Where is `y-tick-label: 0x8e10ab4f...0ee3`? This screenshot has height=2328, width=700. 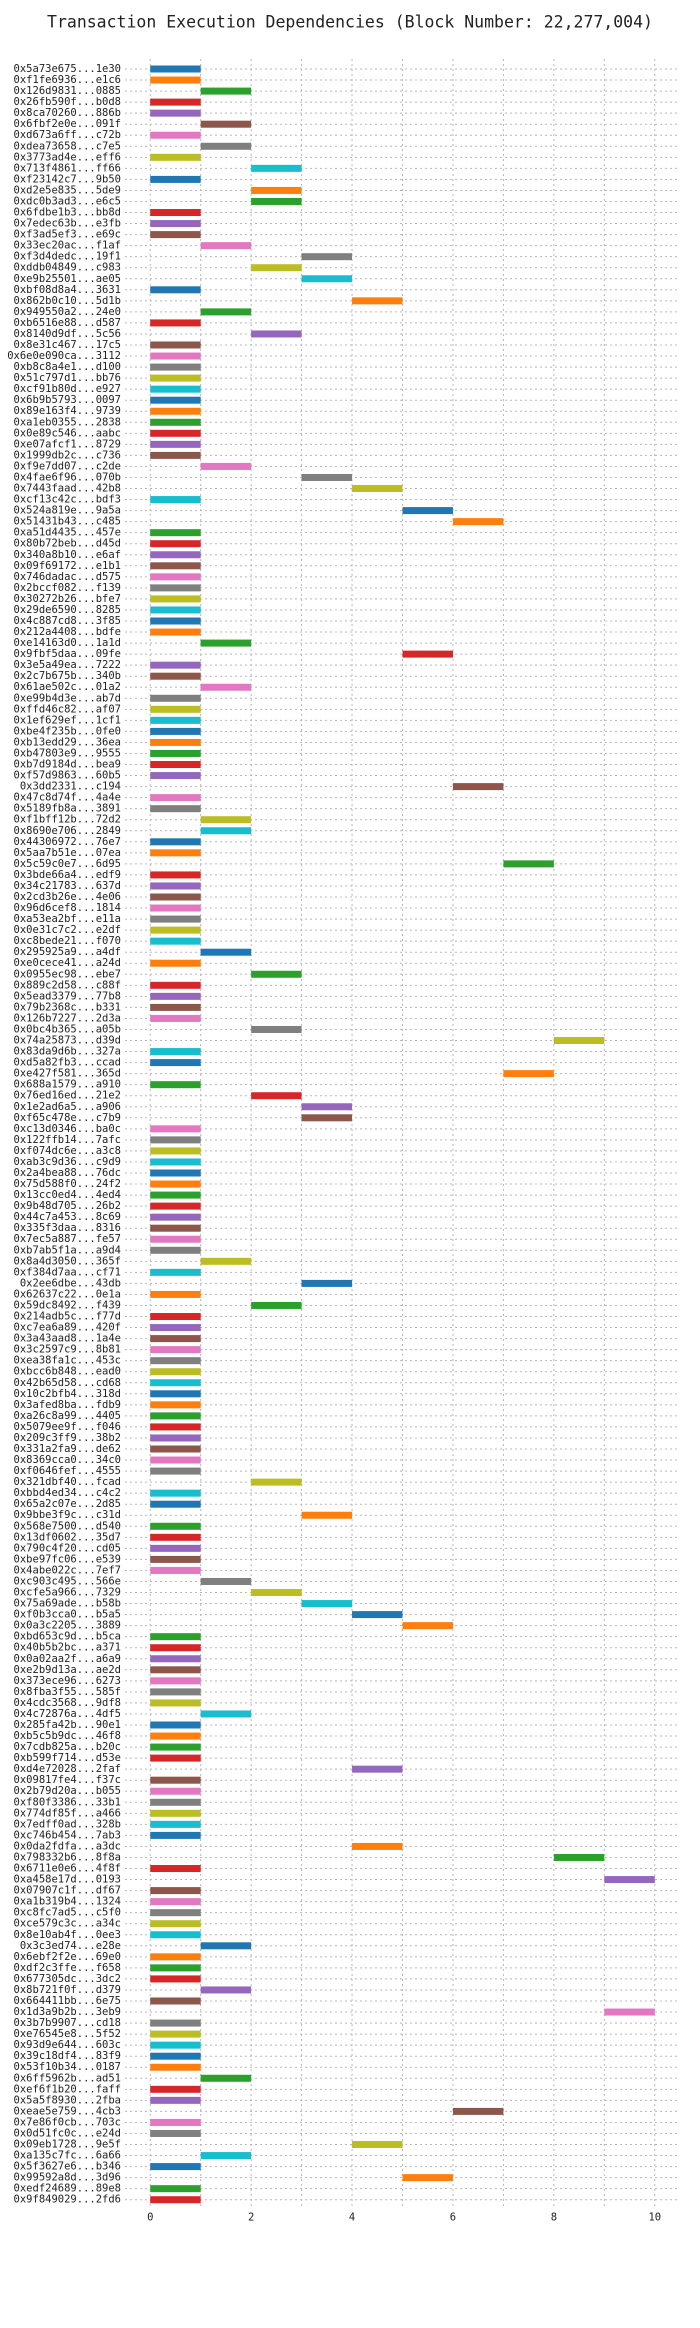 y-tick-label: 0x8e10ab4f...0ee3 is located at coordinates (67, 1935).